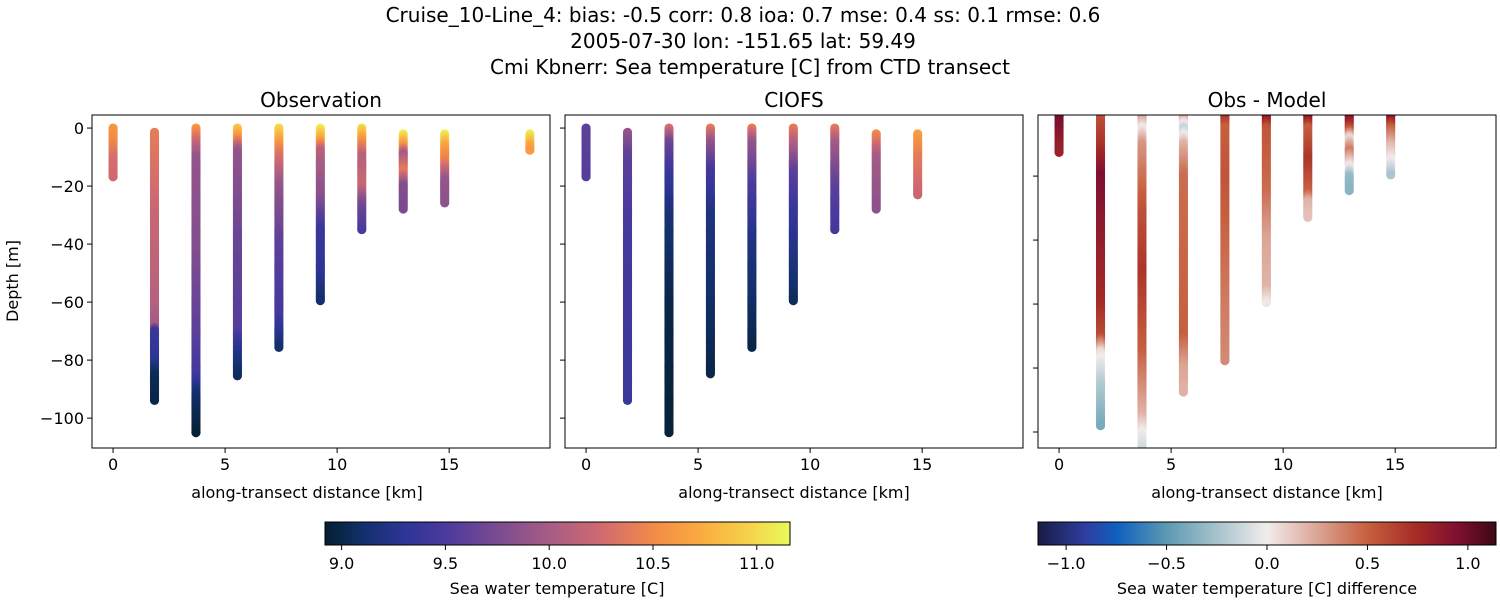 This screenshot has width=1500, height=604. I want to click on y-tick-label: −100, so click(62, 418).